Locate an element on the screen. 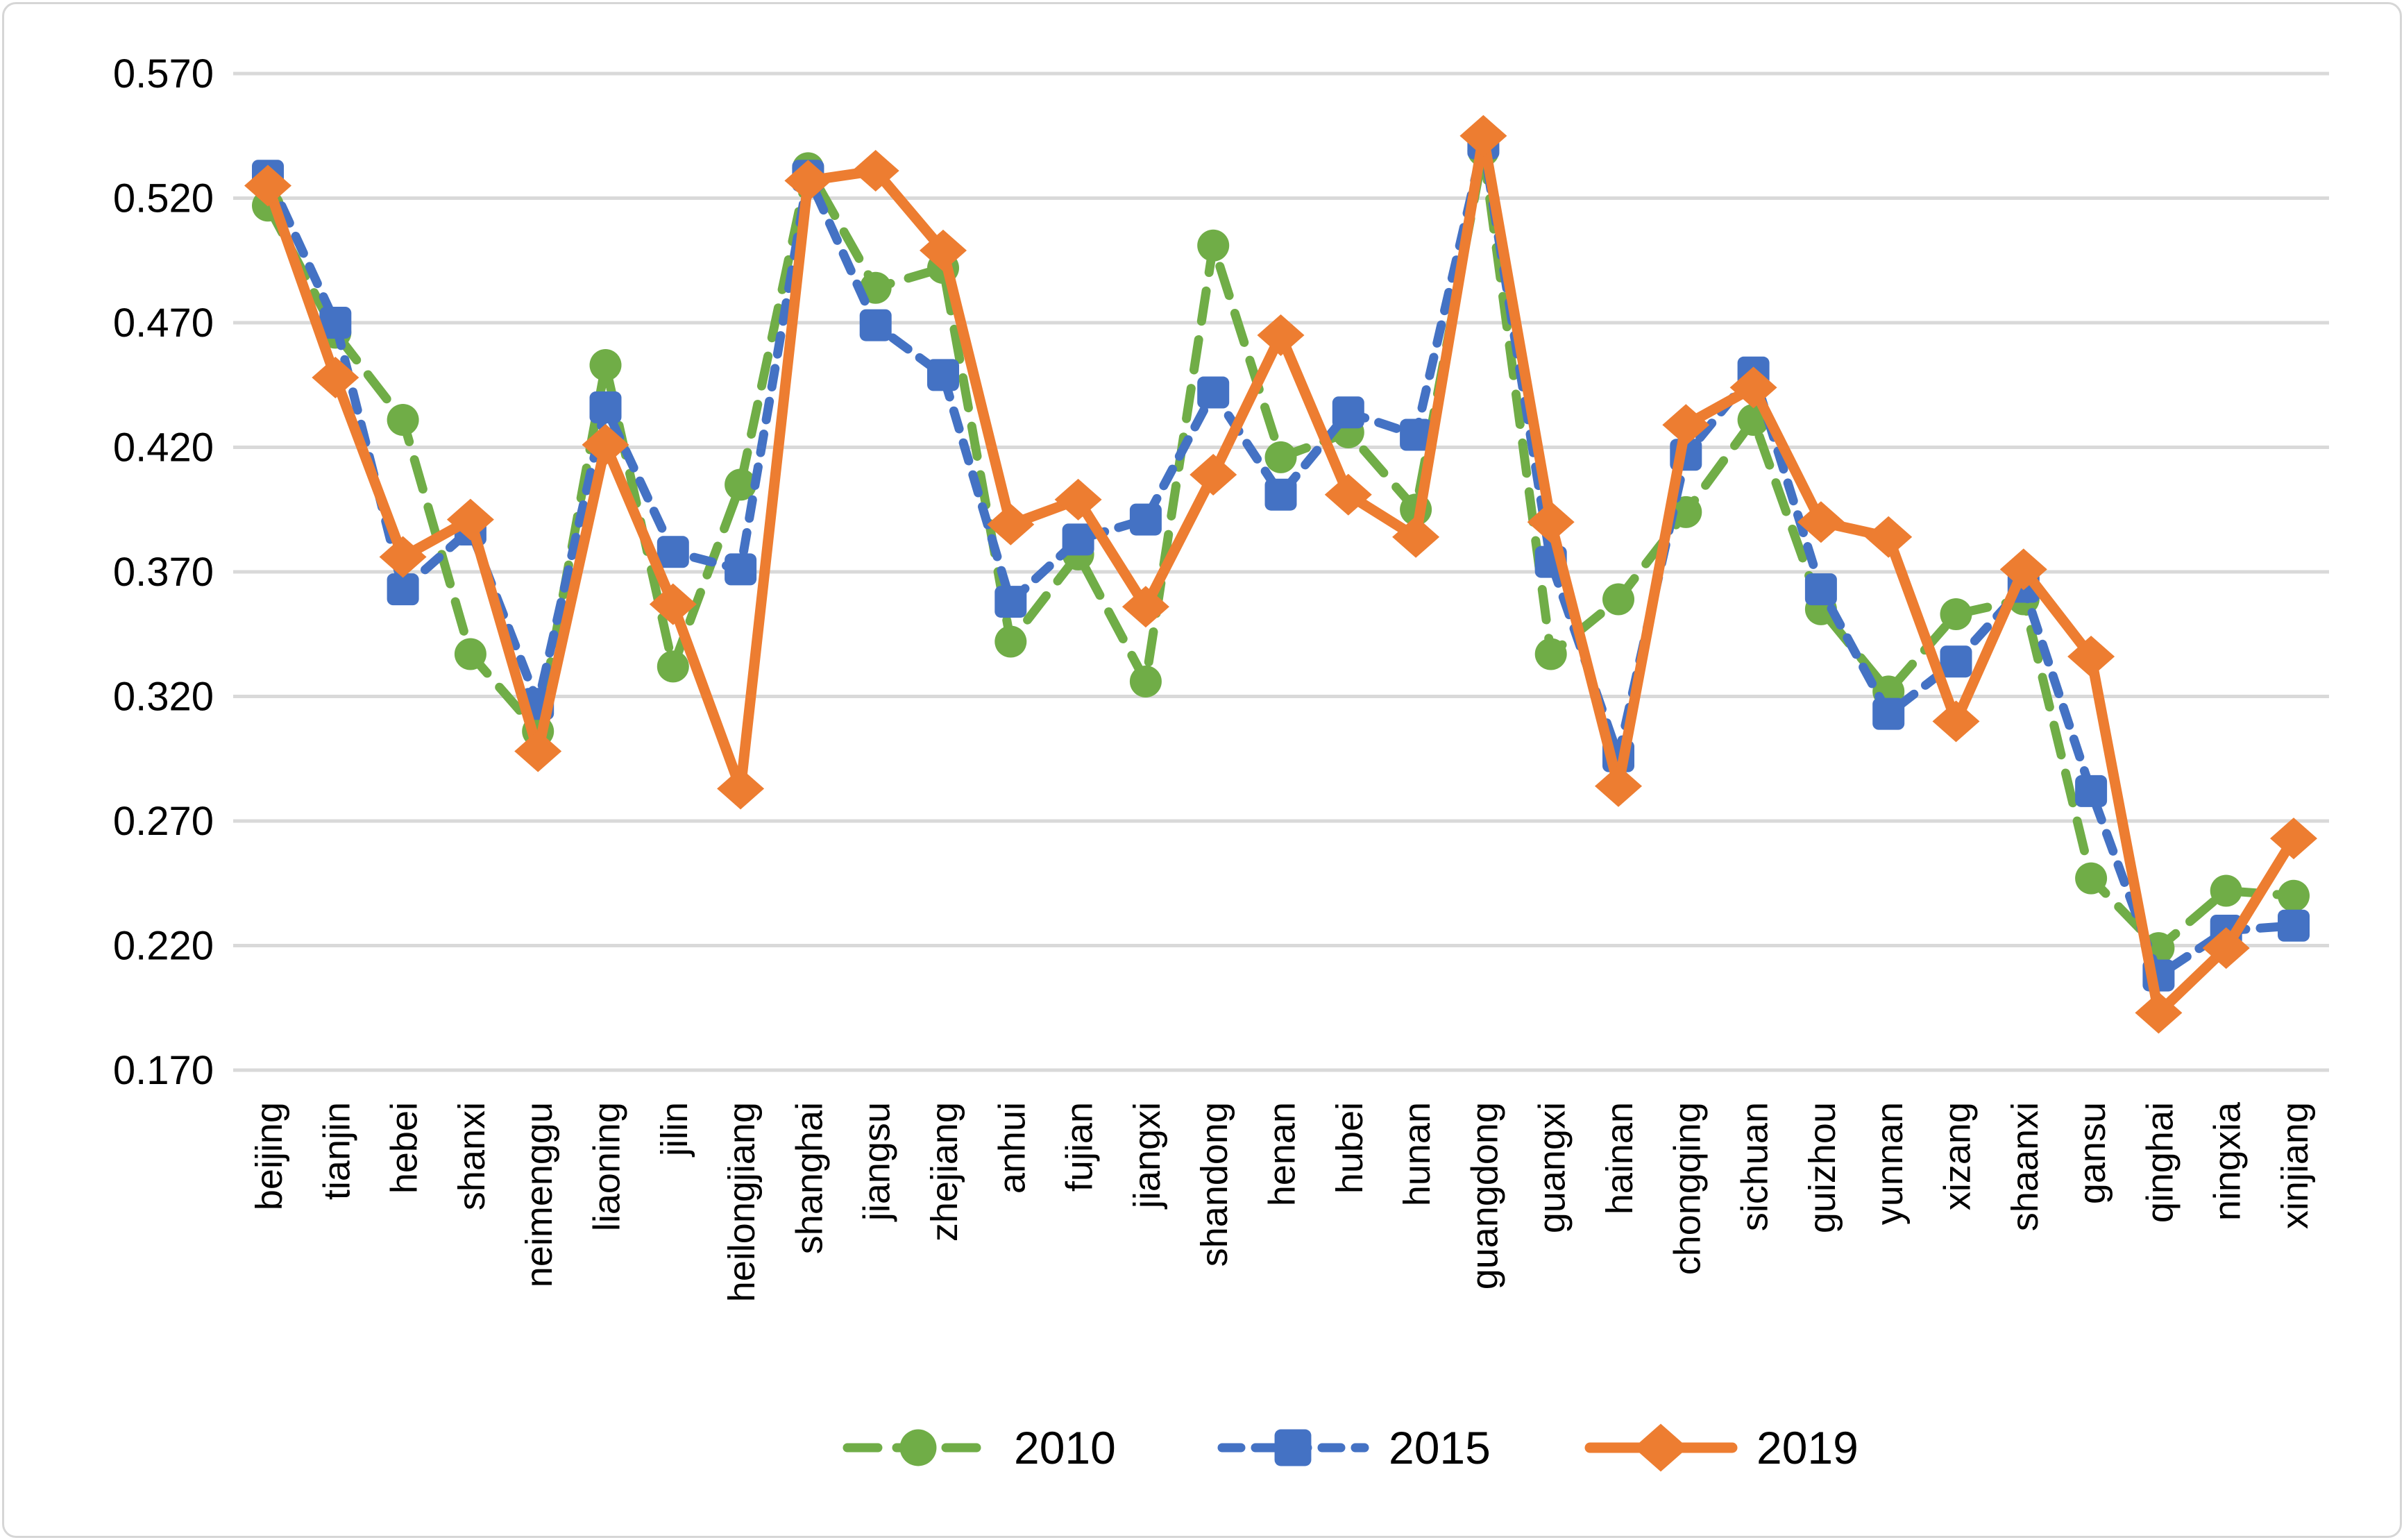  x-axis-category-label: jiangxi is located at coordinates (1147, 1156).